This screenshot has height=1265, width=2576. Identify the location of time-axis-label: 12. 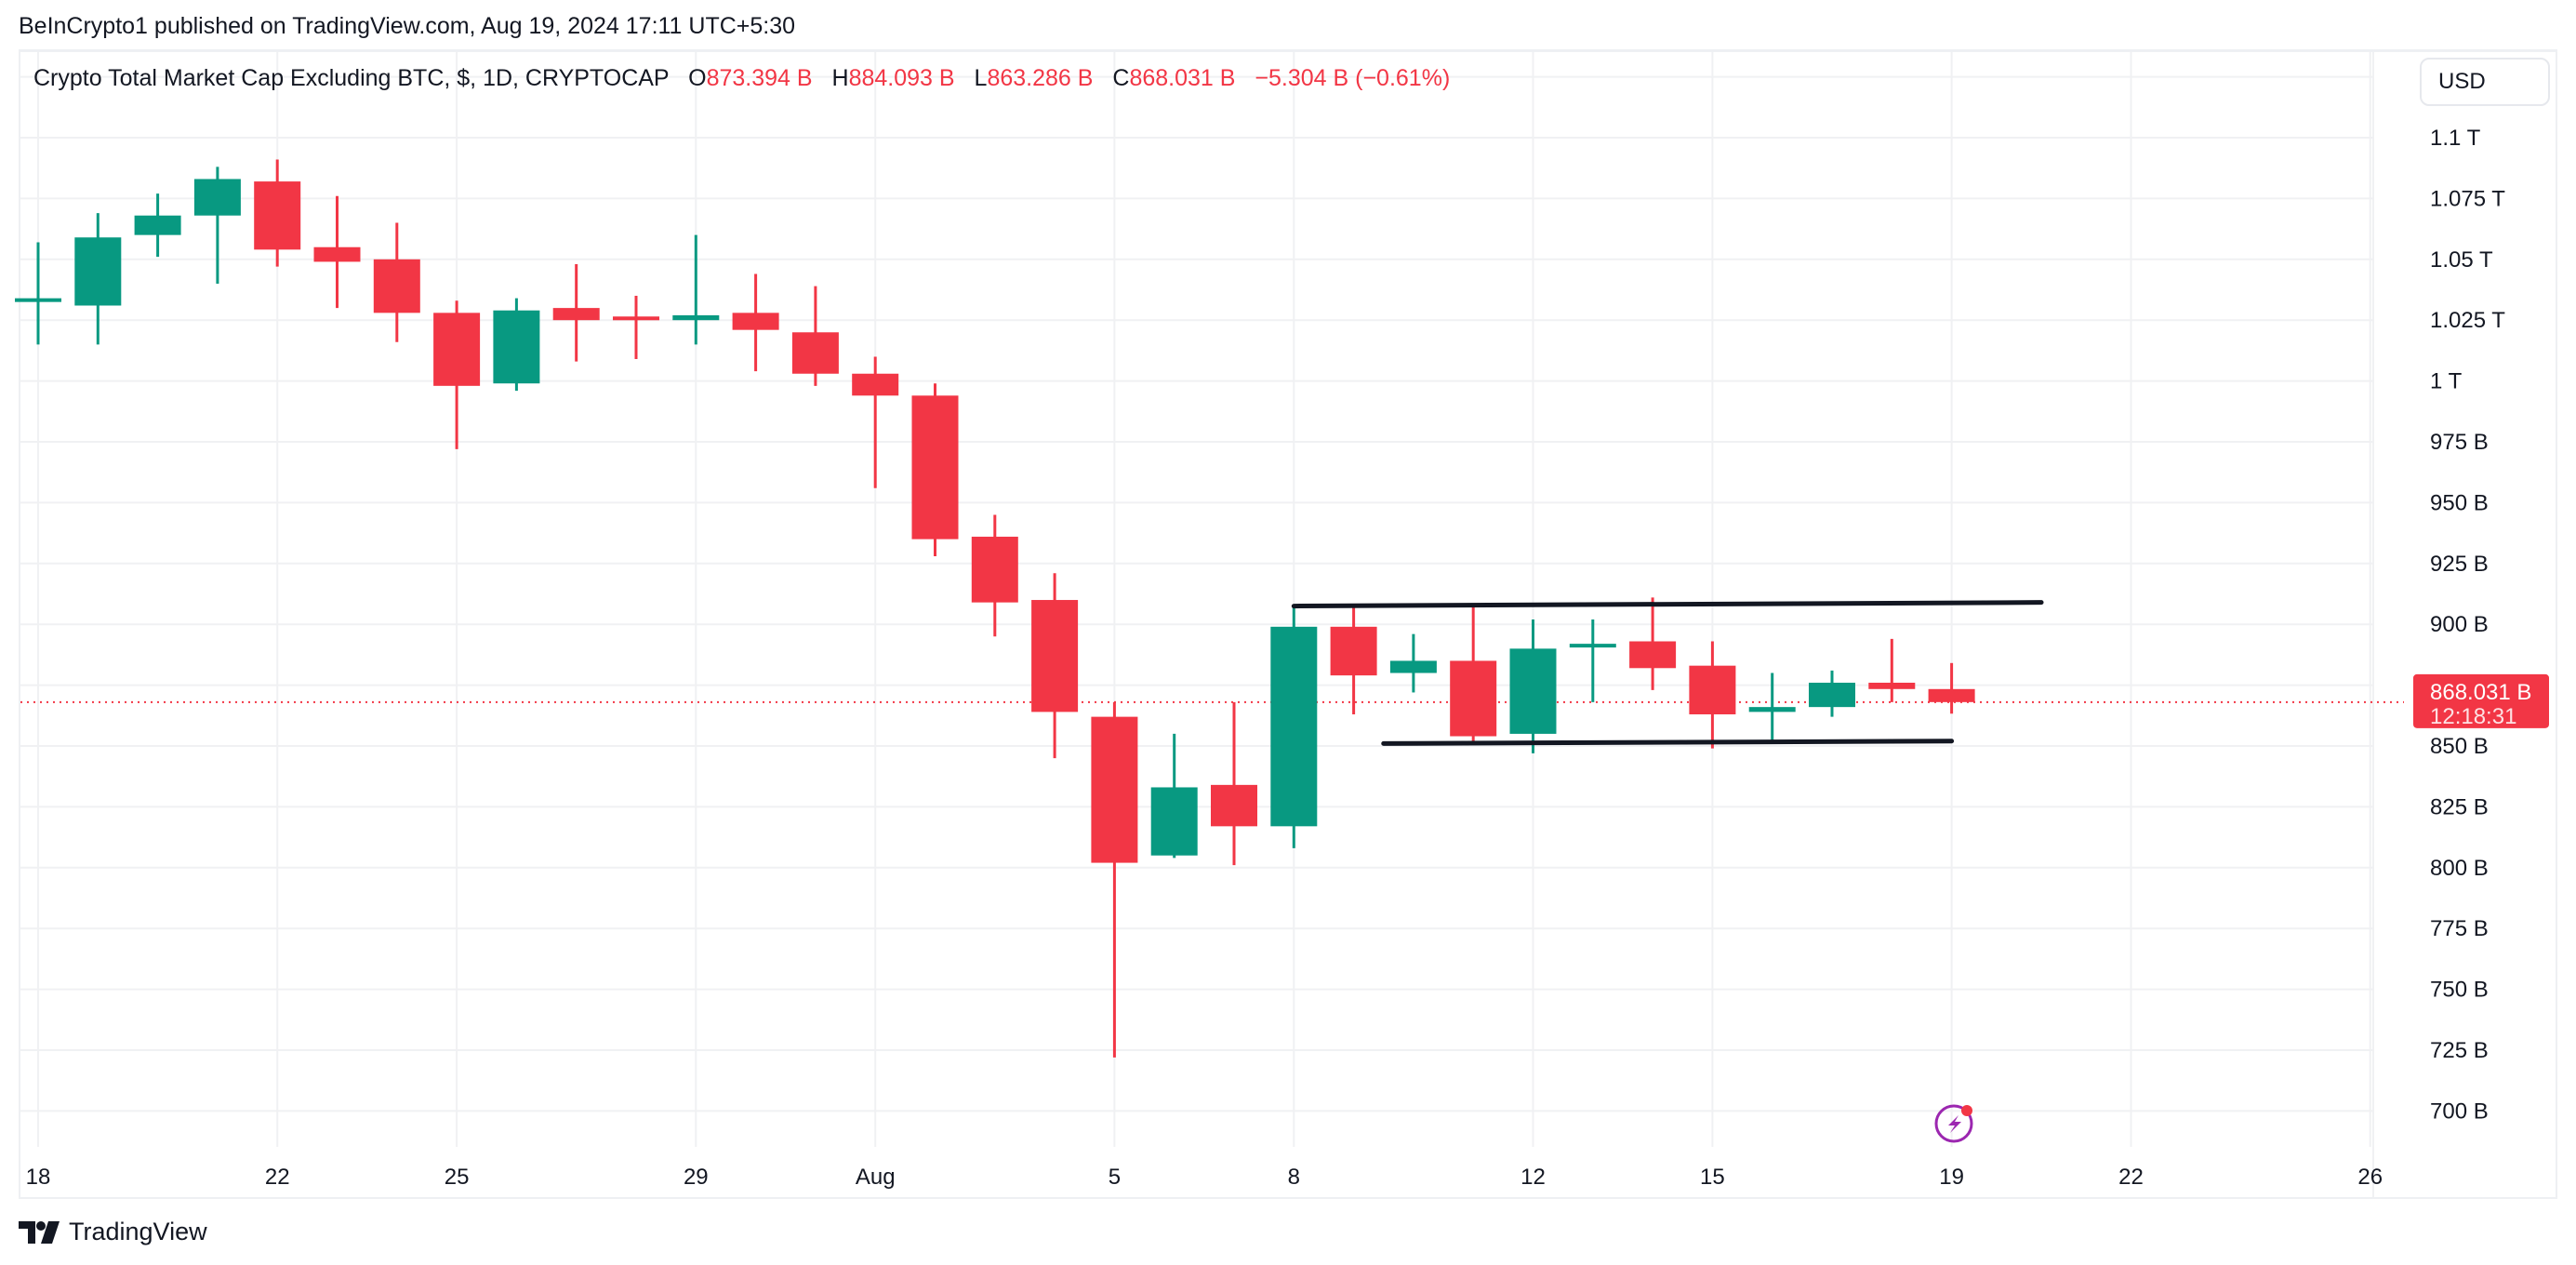
(1533, 1177).